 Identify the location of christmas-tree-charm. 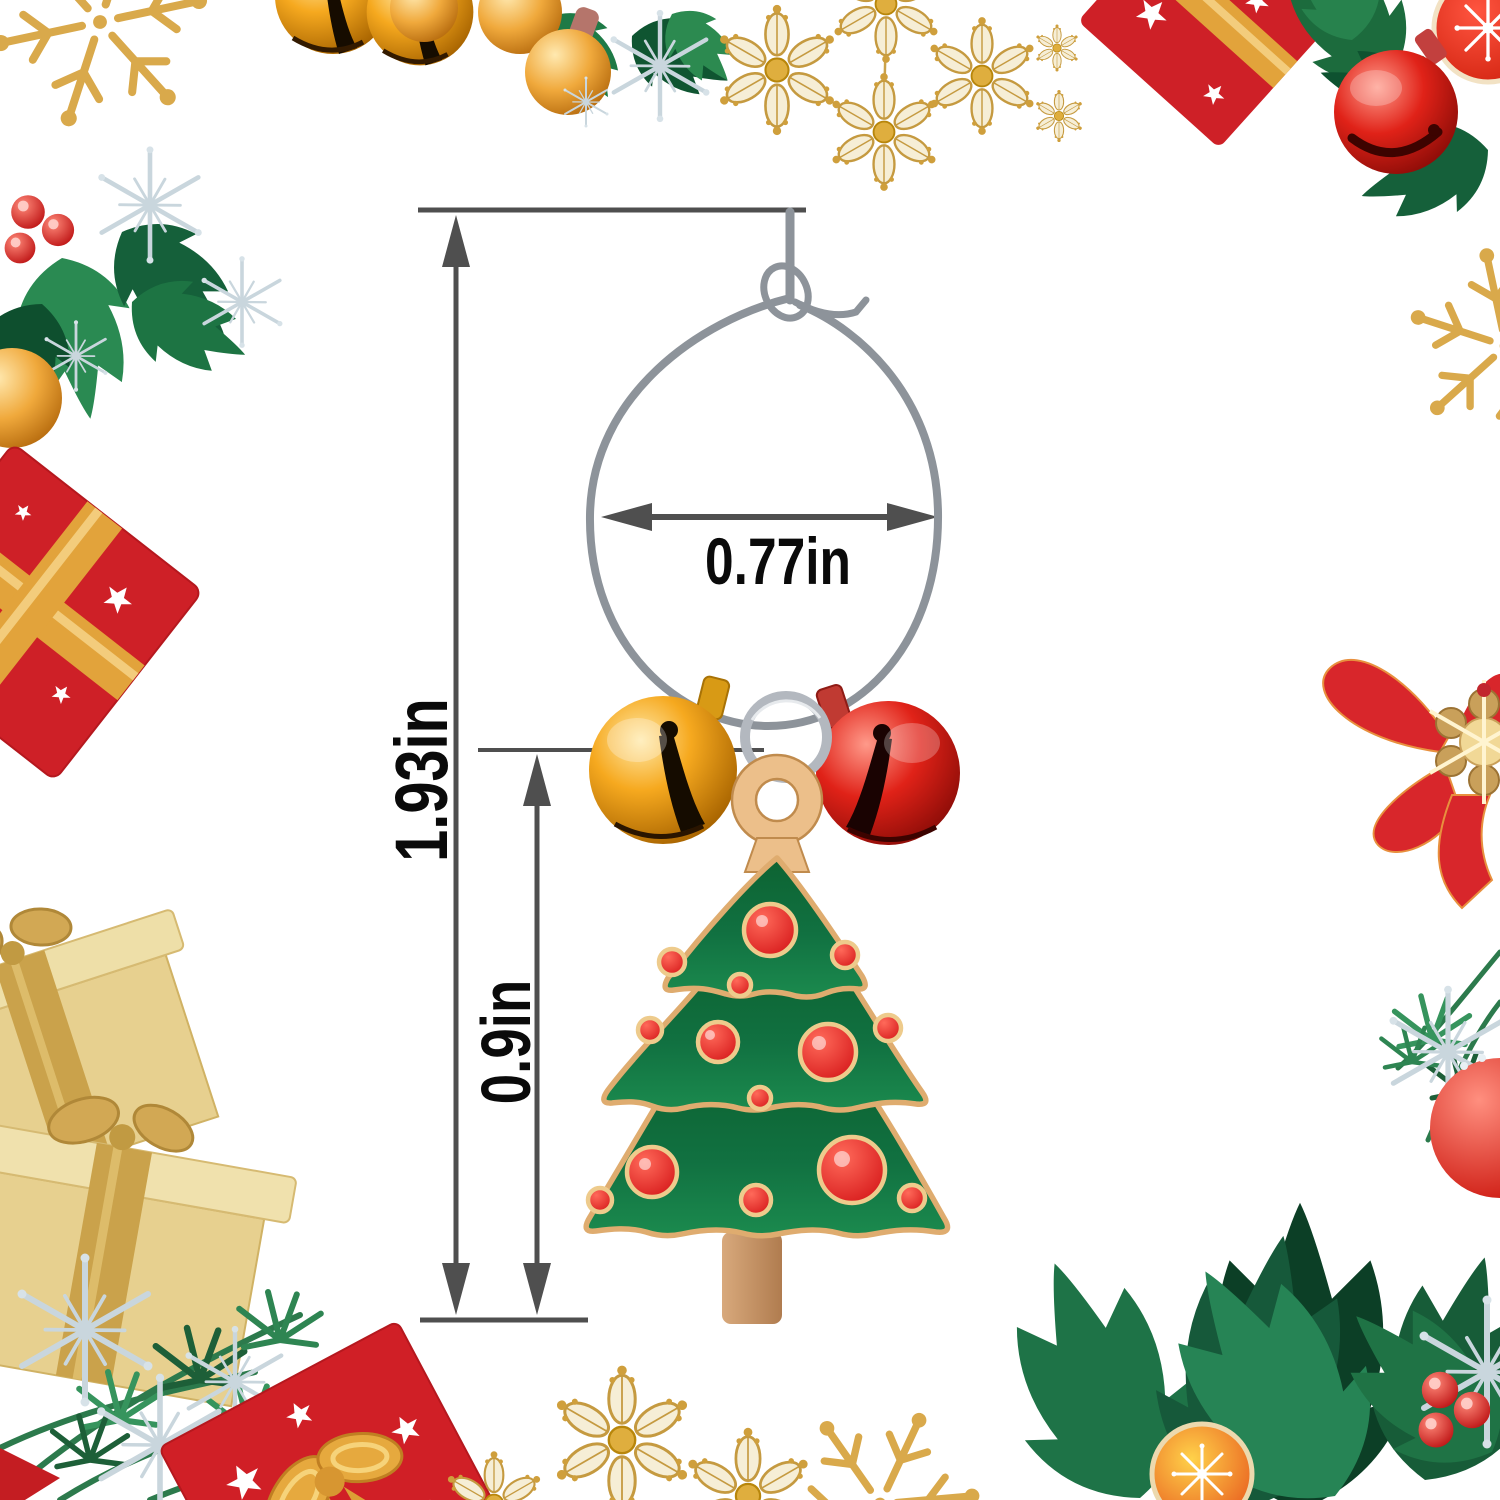
(767, 1038).